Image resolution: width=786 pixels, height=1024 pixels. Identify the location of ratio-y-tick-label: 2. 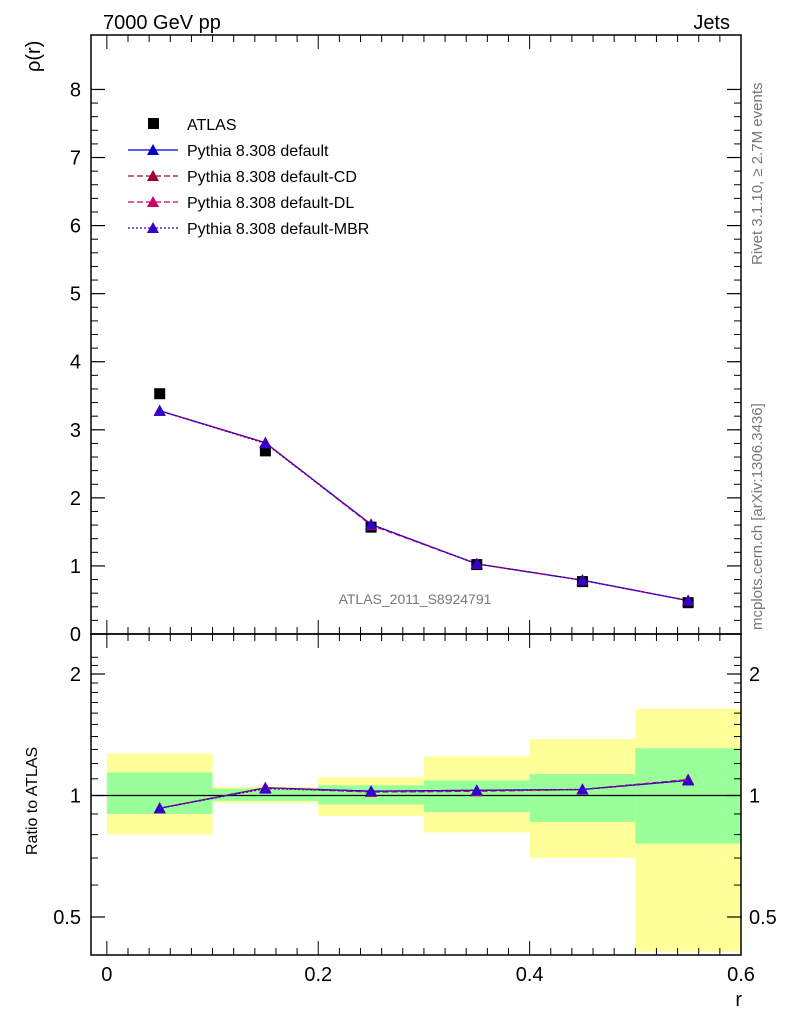
(75, 675).